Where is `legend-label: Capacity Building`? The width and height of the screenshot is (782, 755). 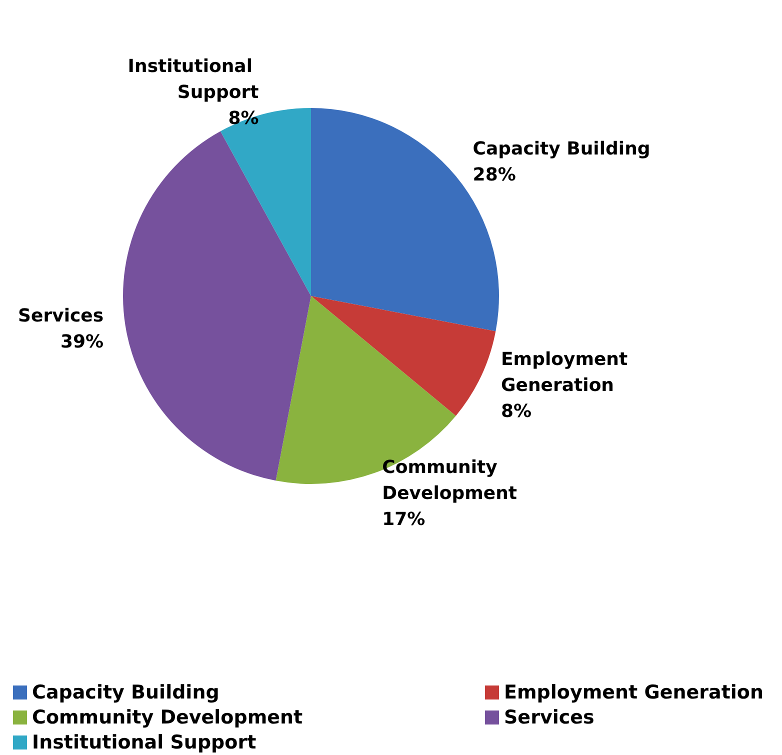
legend-label: Capacity Building is located at coordinates (126, 693).